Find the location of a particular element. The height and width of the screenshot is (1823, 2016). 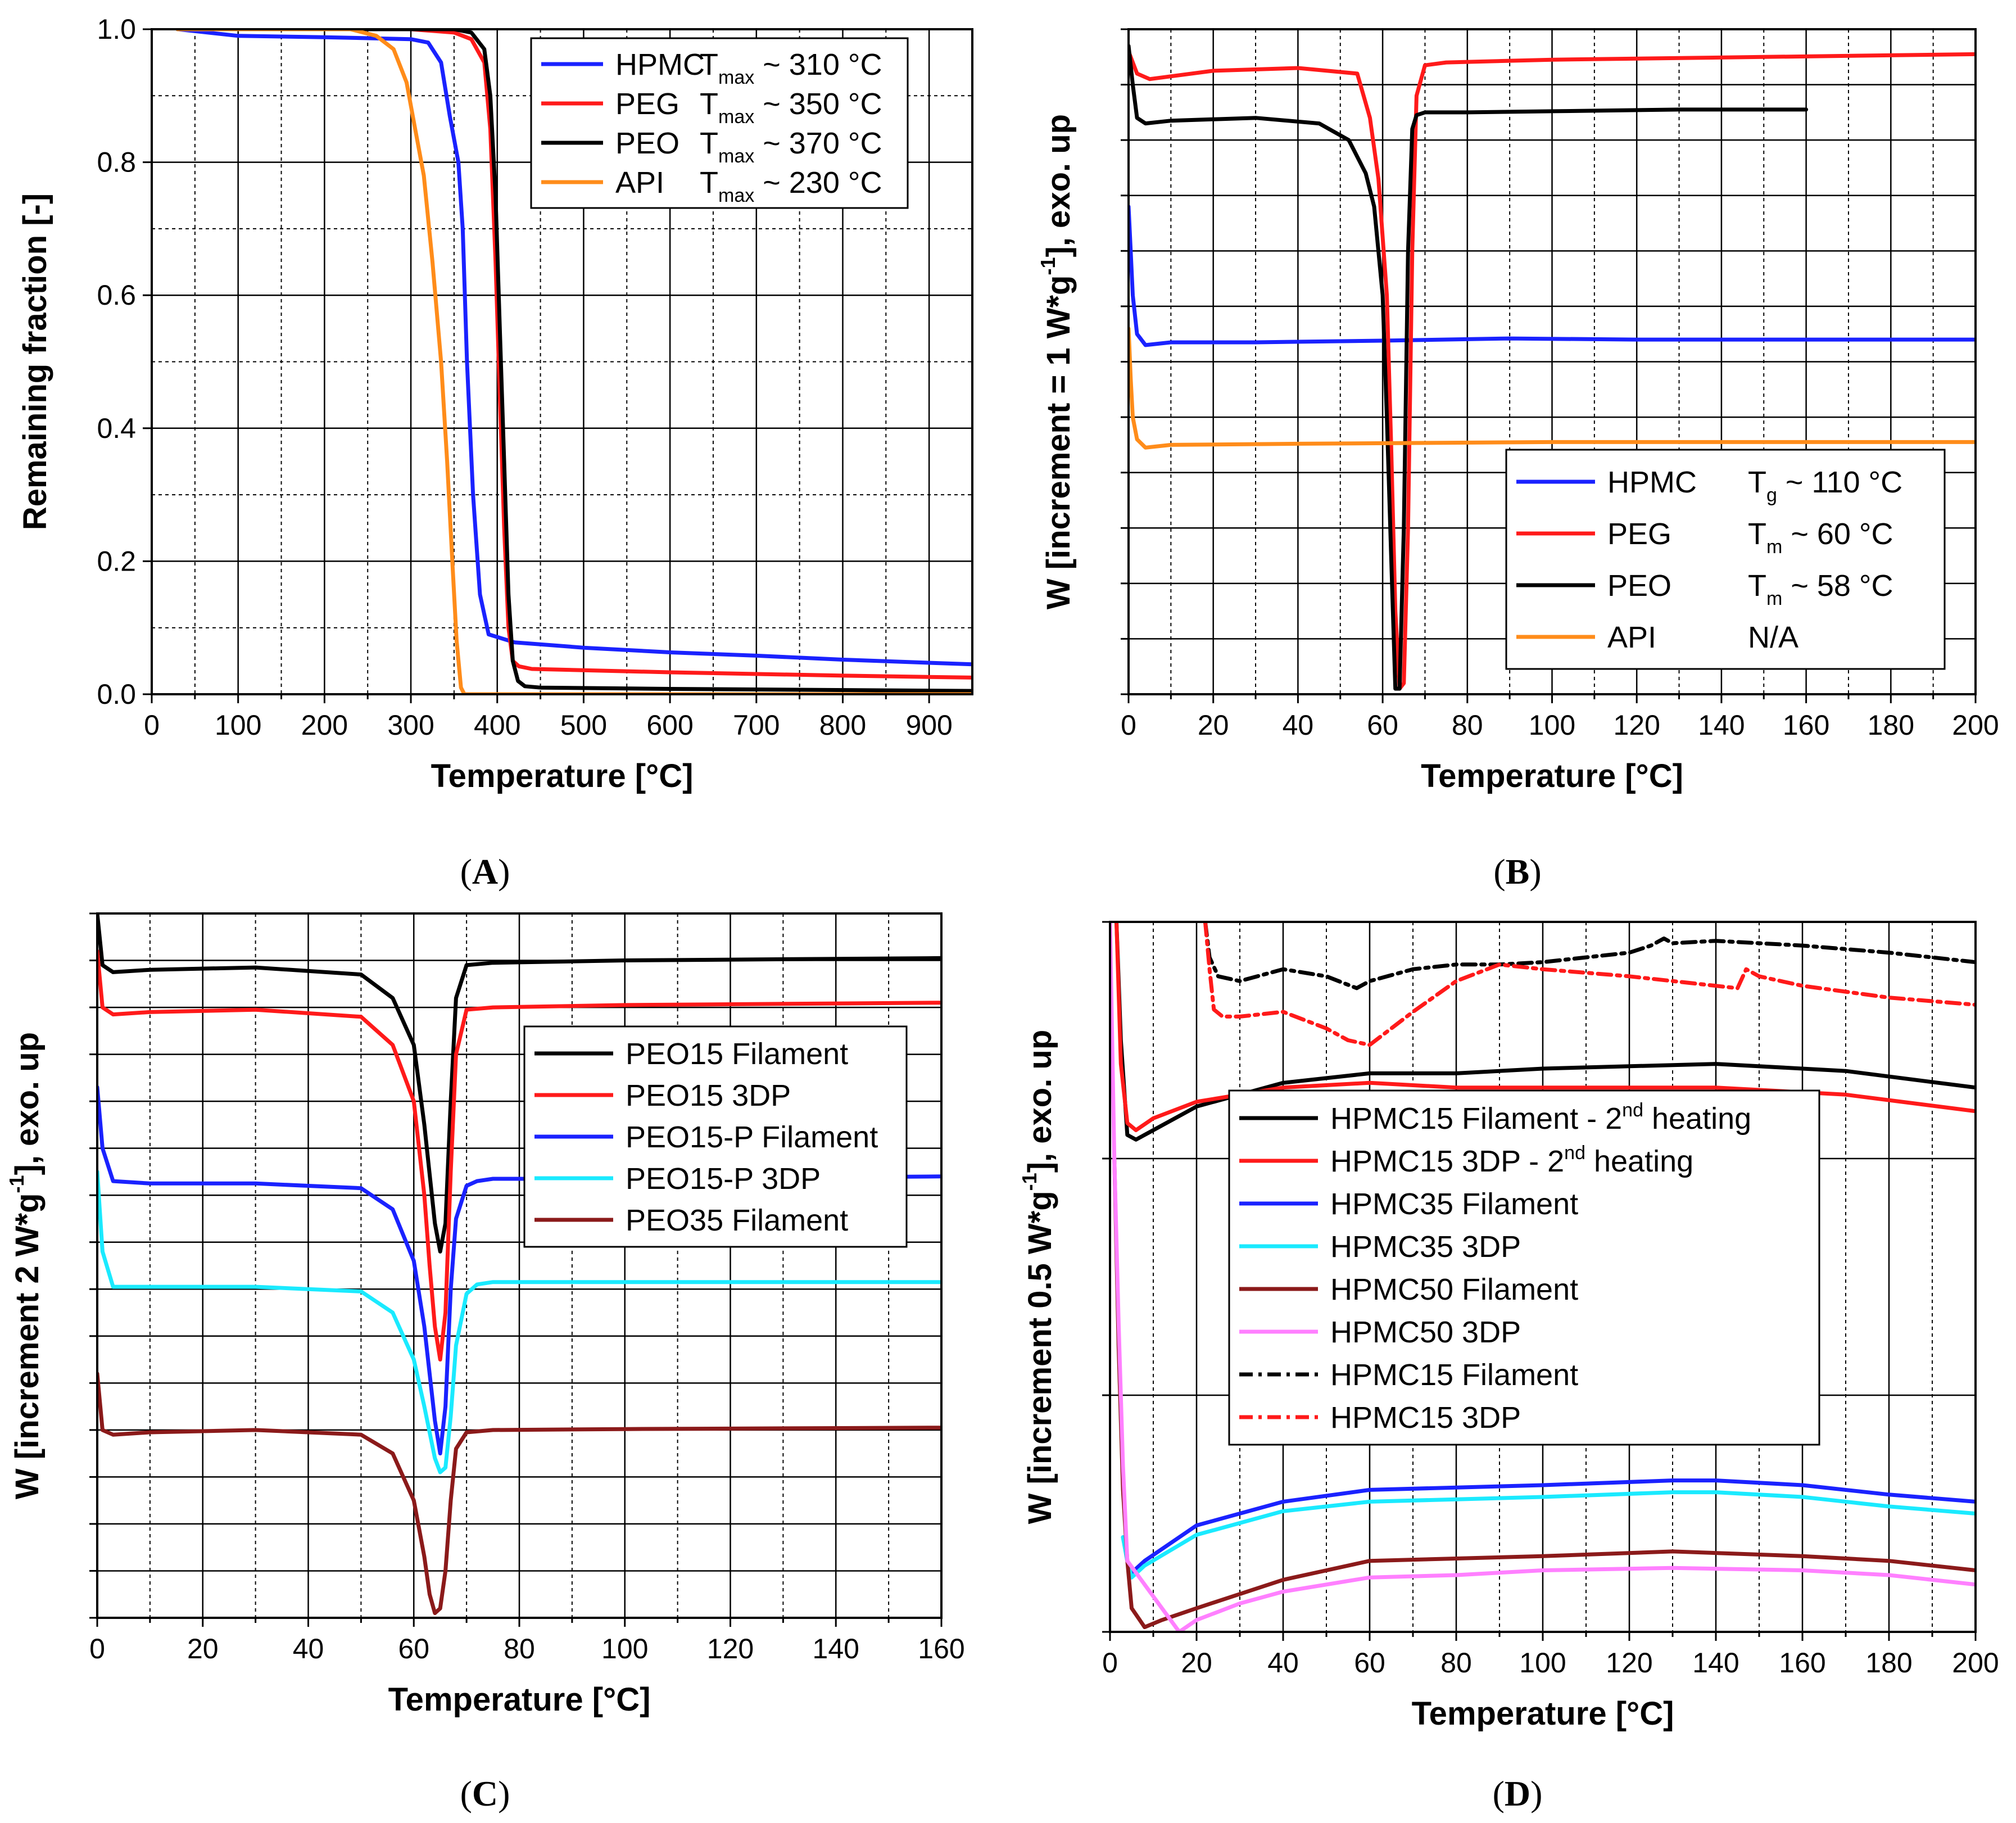

legend-label-a-0: HPMC is located at coordinates (660, 65).